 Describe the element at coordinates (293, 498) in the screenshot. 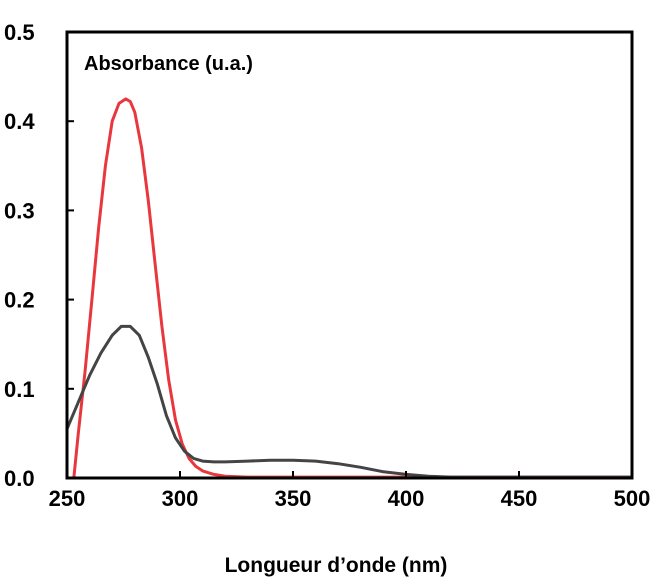

I see `x-tick-label: 350` at that location.